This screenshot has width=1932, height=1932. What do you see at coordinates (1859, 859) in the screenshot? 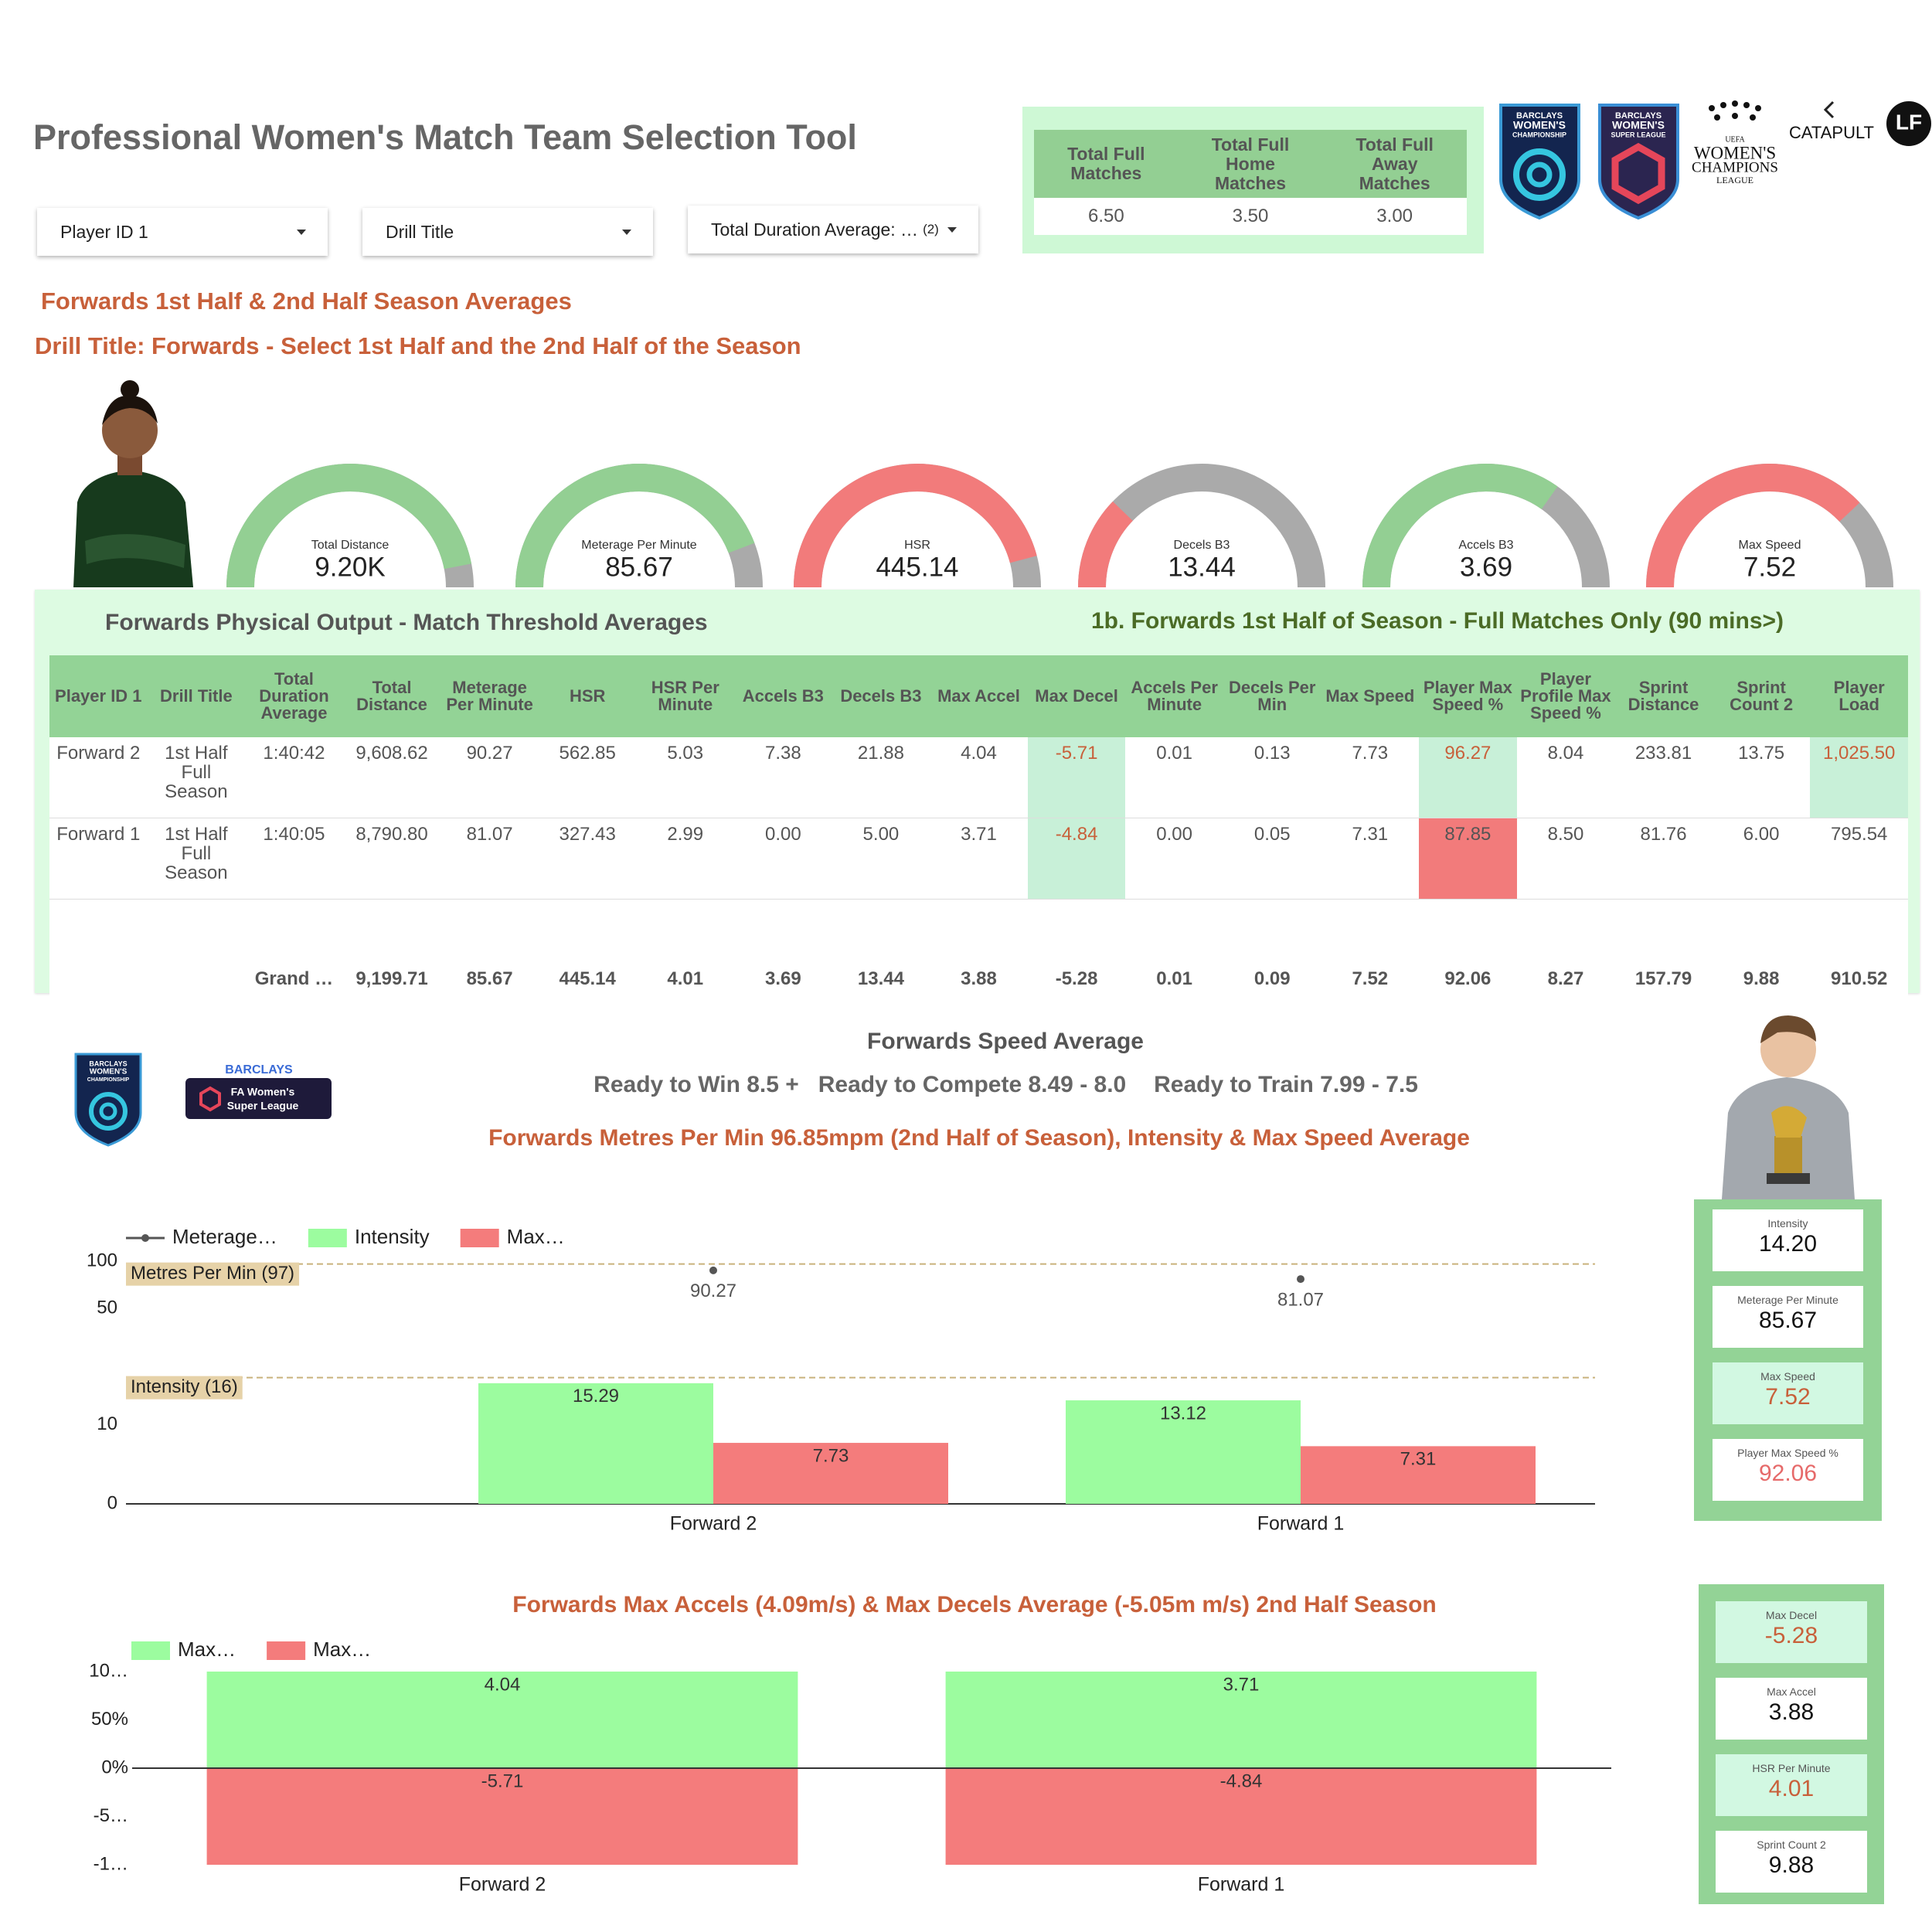
I see `table-cell: 795.54` at bounding box center [1859, 859].